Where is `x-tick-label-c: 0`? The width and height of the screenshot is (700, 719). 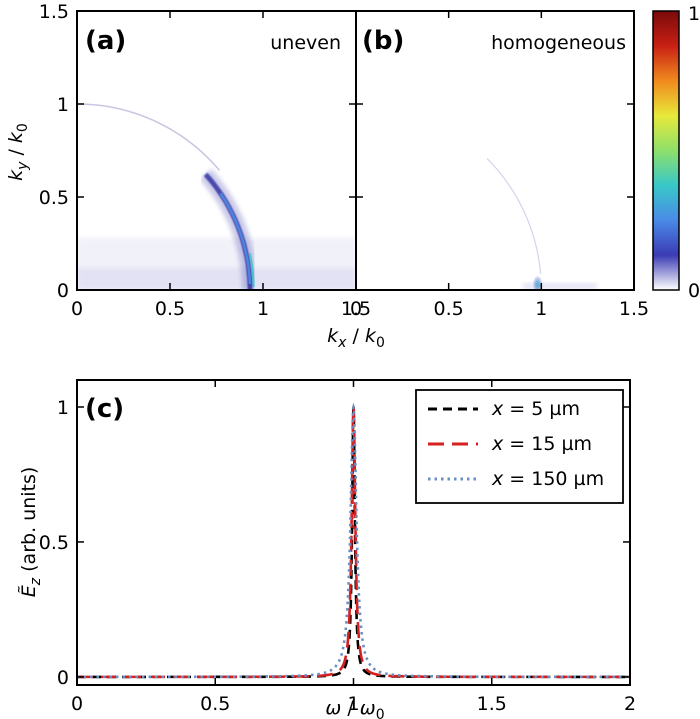
x-tick-label-c: 0 is located at coordinates (77, 704).